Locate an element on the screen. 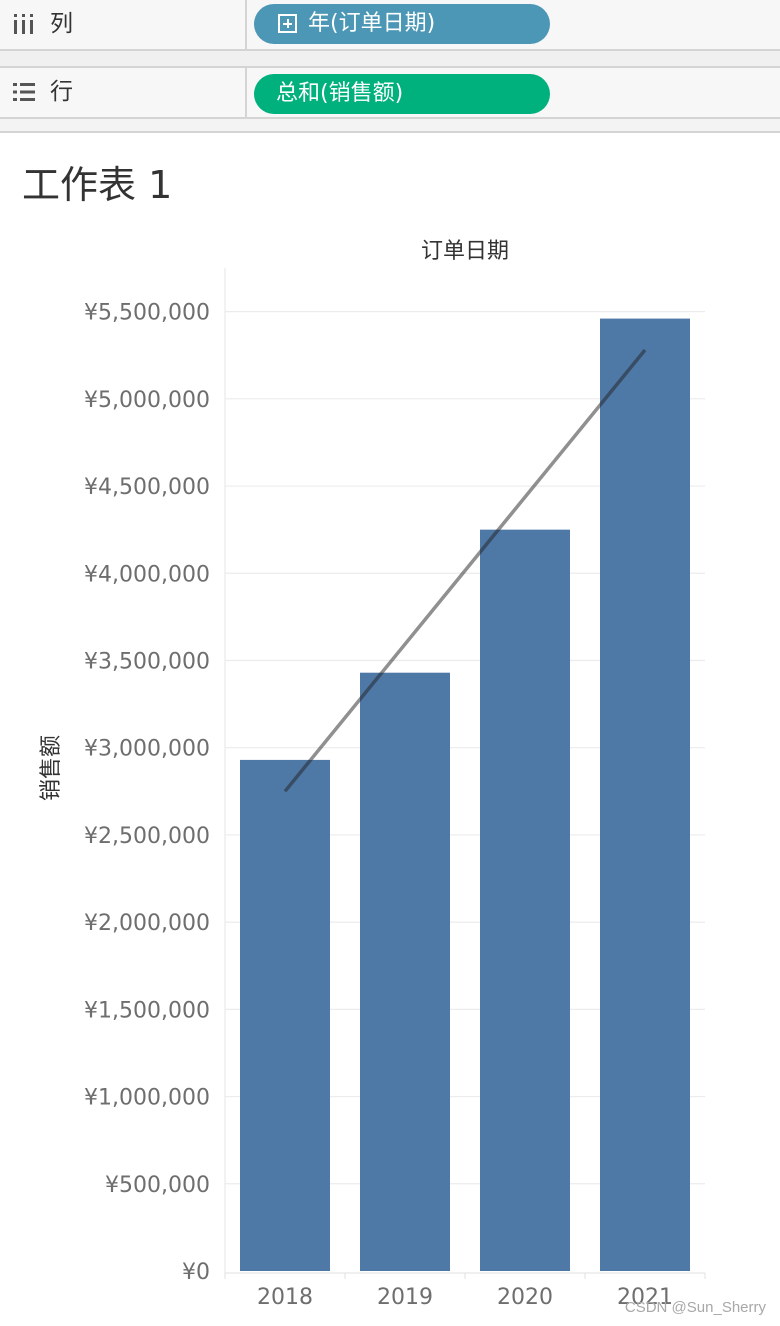 The image size is (780, 1326). rows-shelf: 行 总和(销售额) is located at coordinates (390, 92).